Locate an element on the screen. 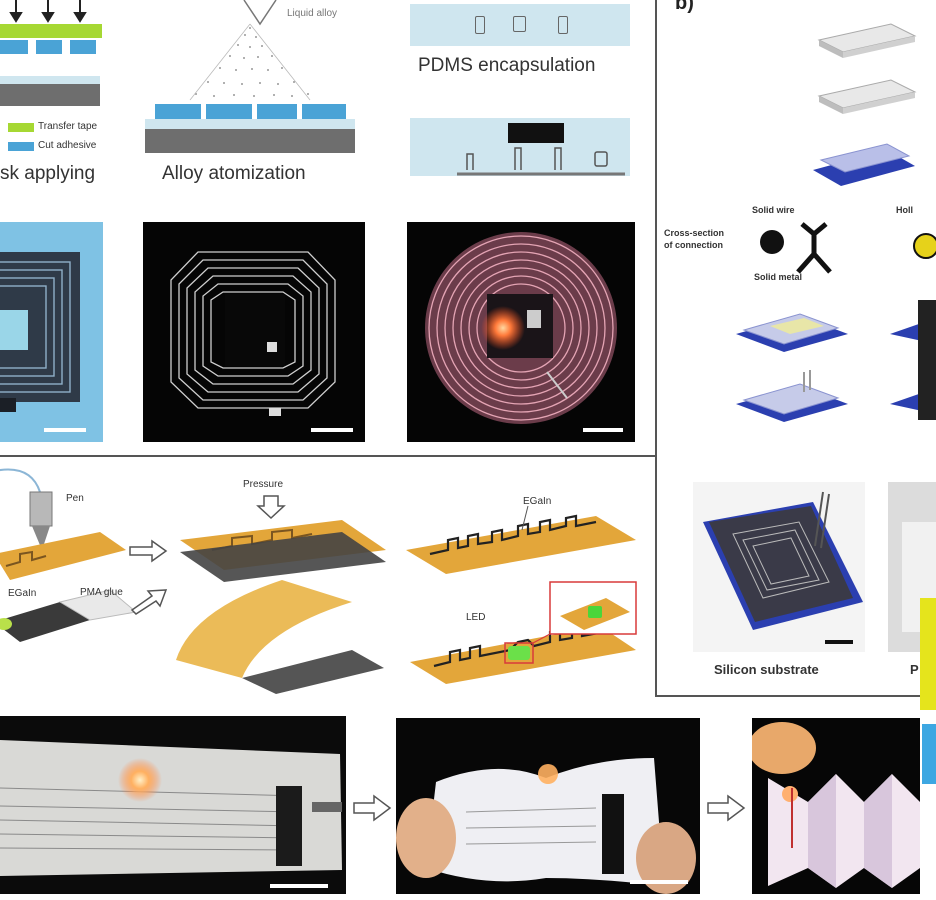 This screenshot has height=900, width=936. led-label: LED is located at coordinates (476, 617).